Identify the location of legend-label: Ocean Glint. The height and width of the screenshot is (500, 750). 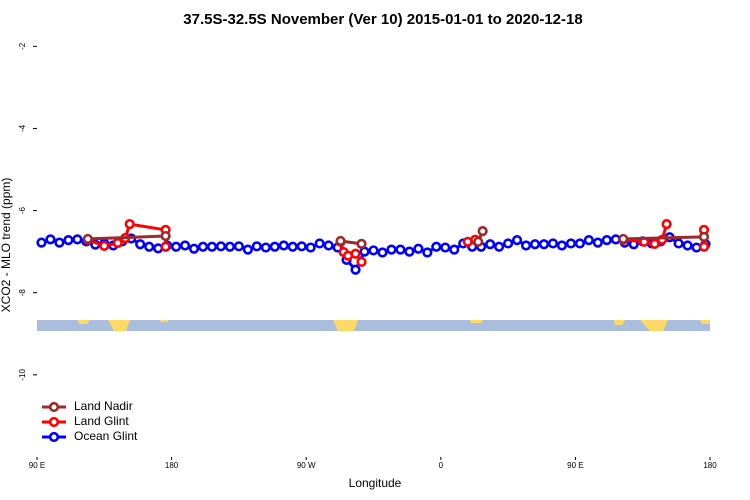
(106, 436).